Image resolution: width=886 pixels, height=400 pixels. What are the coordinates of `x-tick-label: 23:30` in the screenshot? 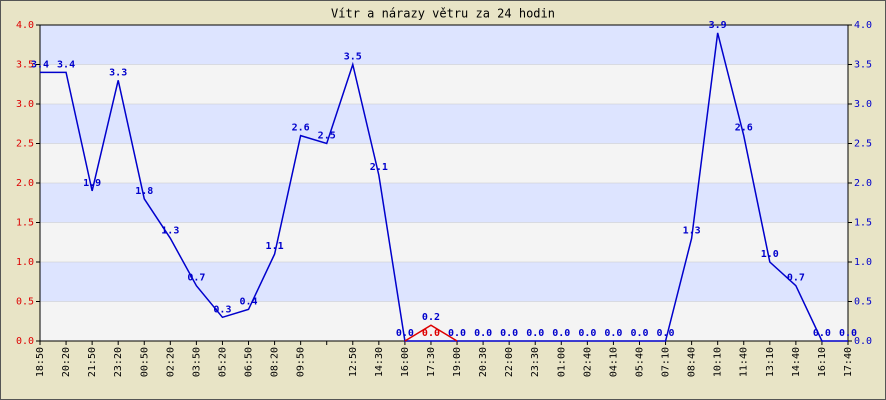 It's located at (535, 362).